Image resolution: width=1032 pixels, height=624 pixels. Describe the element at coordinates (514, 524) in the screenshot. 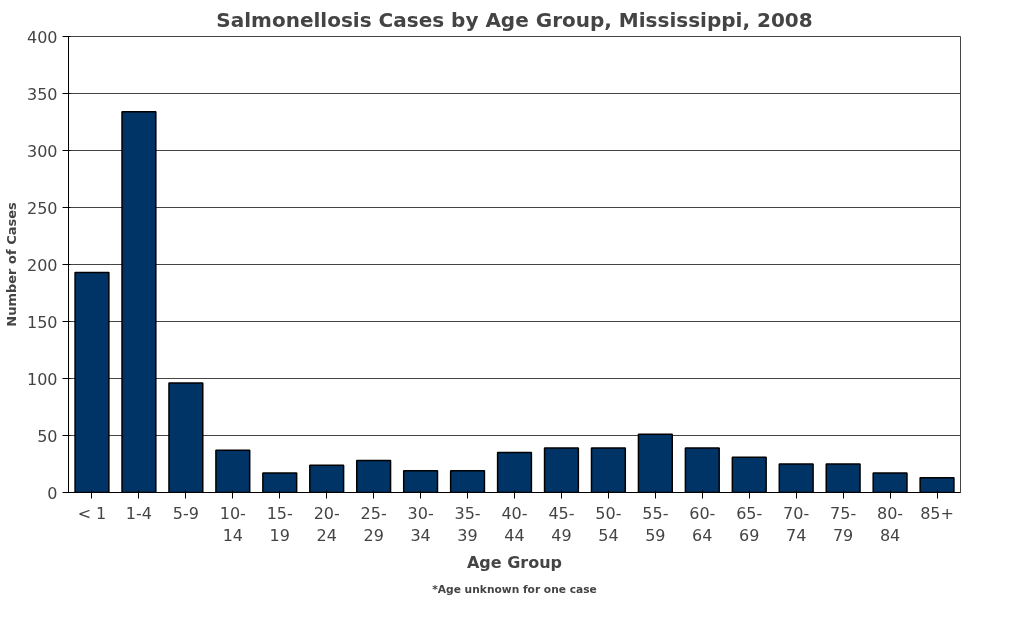

I see `x-tick-label: 40- 44` at that location.